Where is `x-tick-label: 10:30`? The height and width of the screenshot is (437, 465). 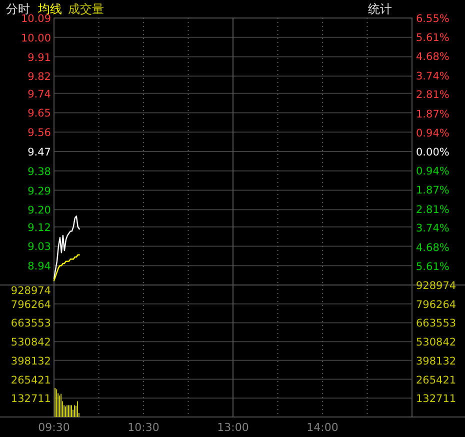
x-tick-label: 10:30 is located at coordinates (144, 427).